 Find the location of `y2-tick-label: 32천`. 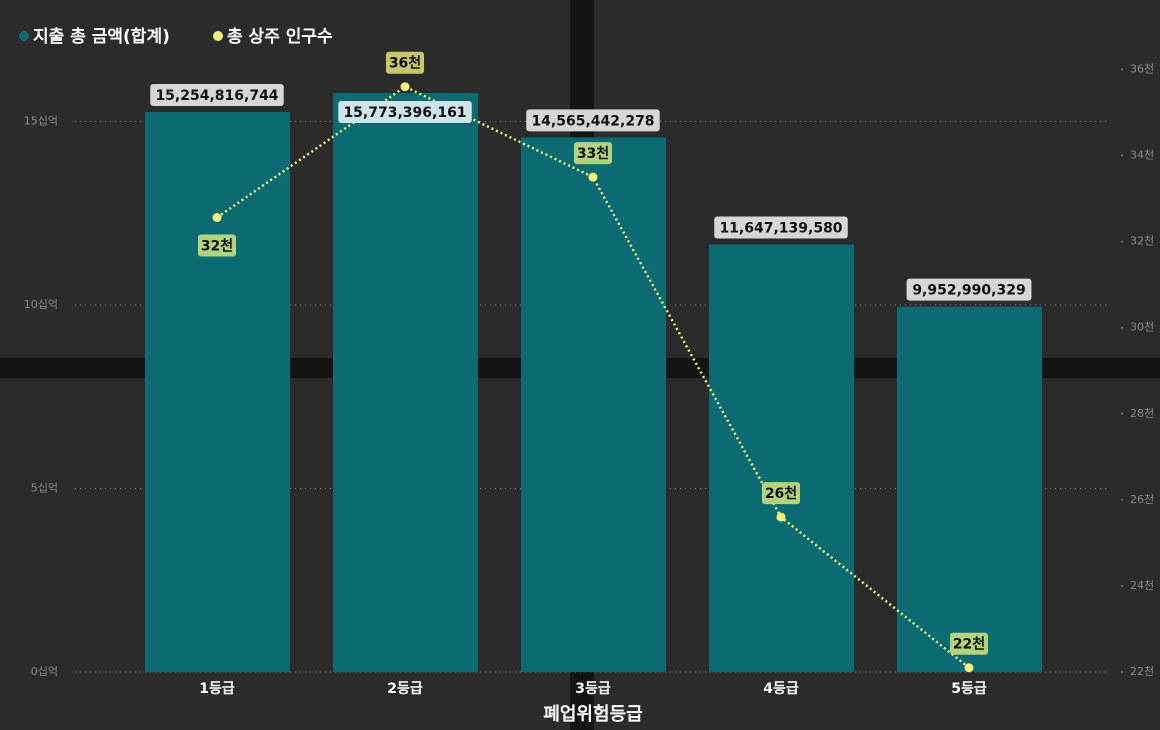

y2-tick-label: 32천 is located at coordinates (1142, 241).